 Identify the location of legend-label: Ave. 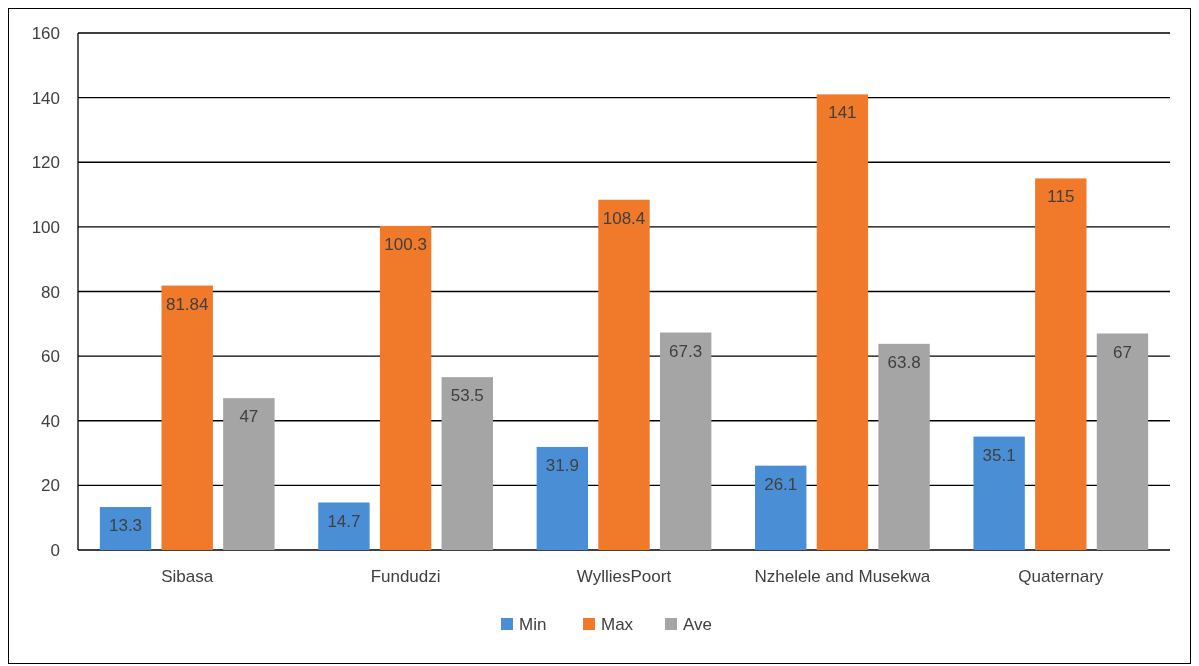
(697, 624).